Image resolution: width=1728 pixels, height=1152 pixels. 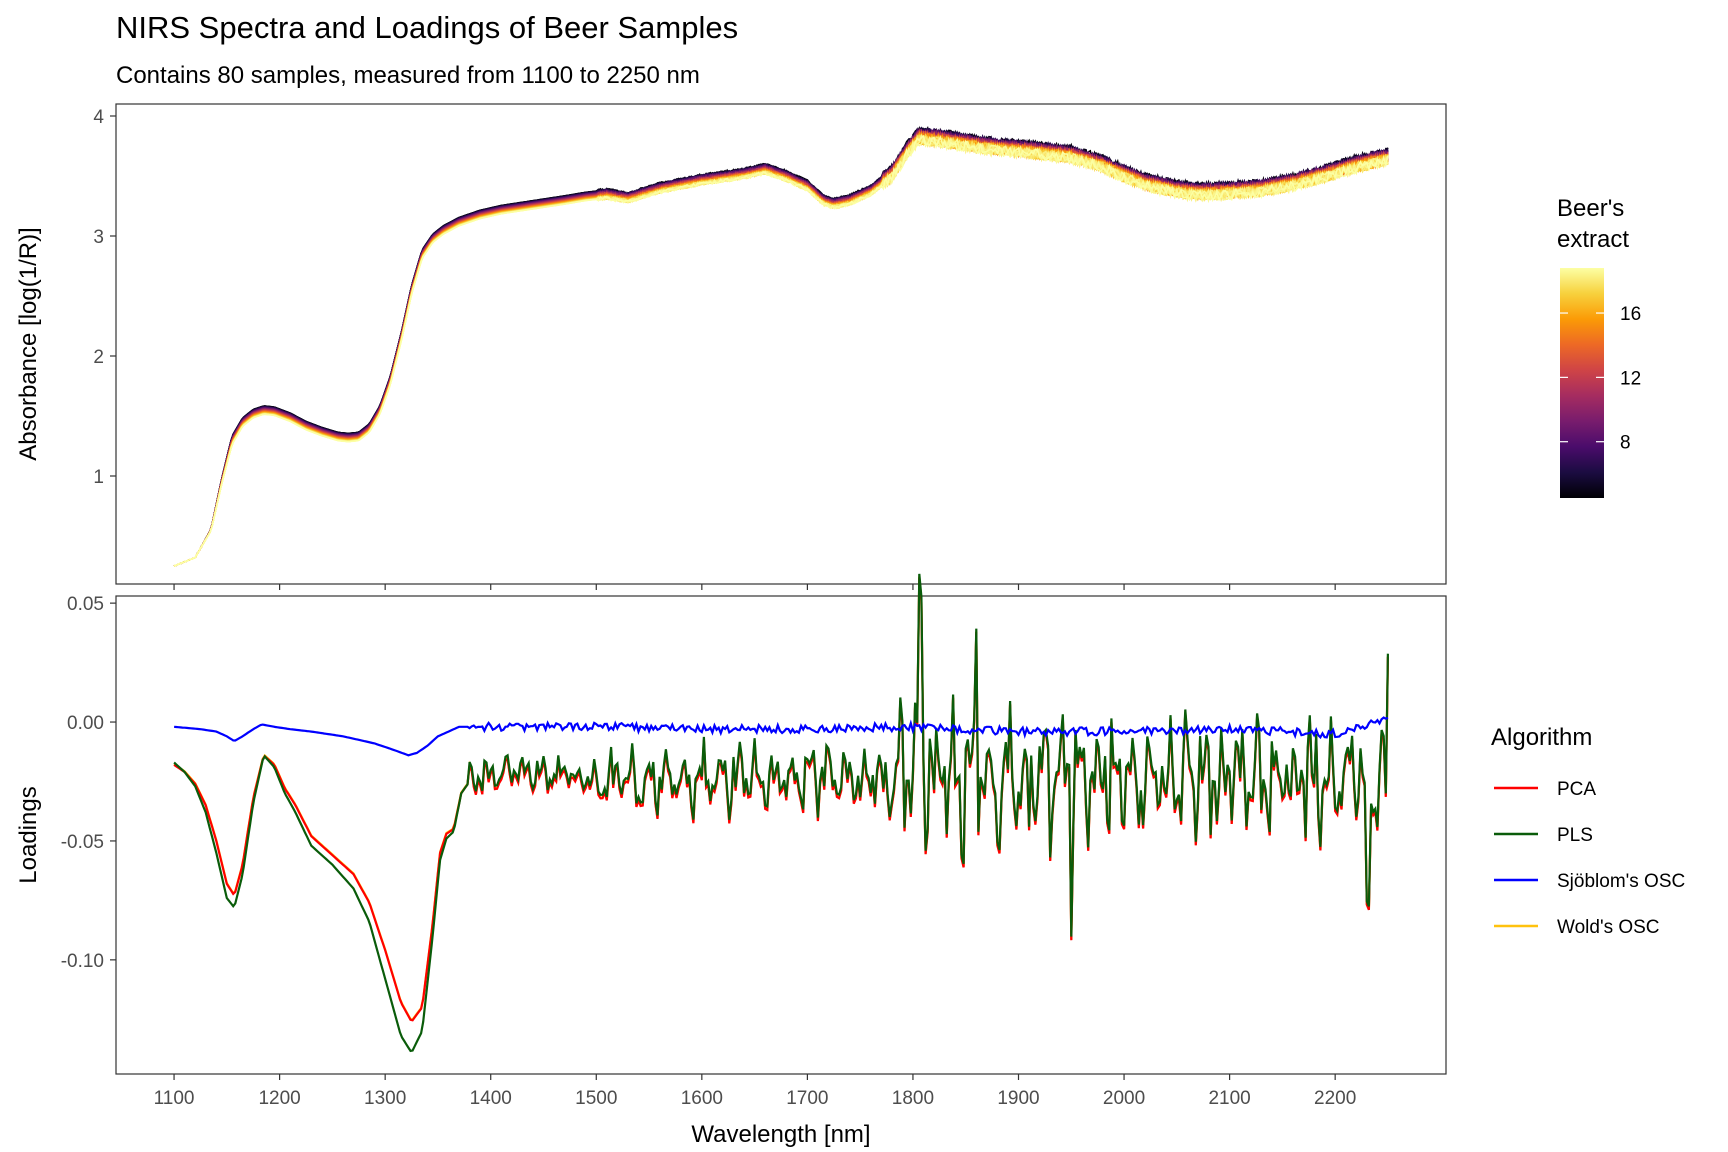 I want to click on colorbar-ticks: 8 12 16, so click(x=1600, y=379).